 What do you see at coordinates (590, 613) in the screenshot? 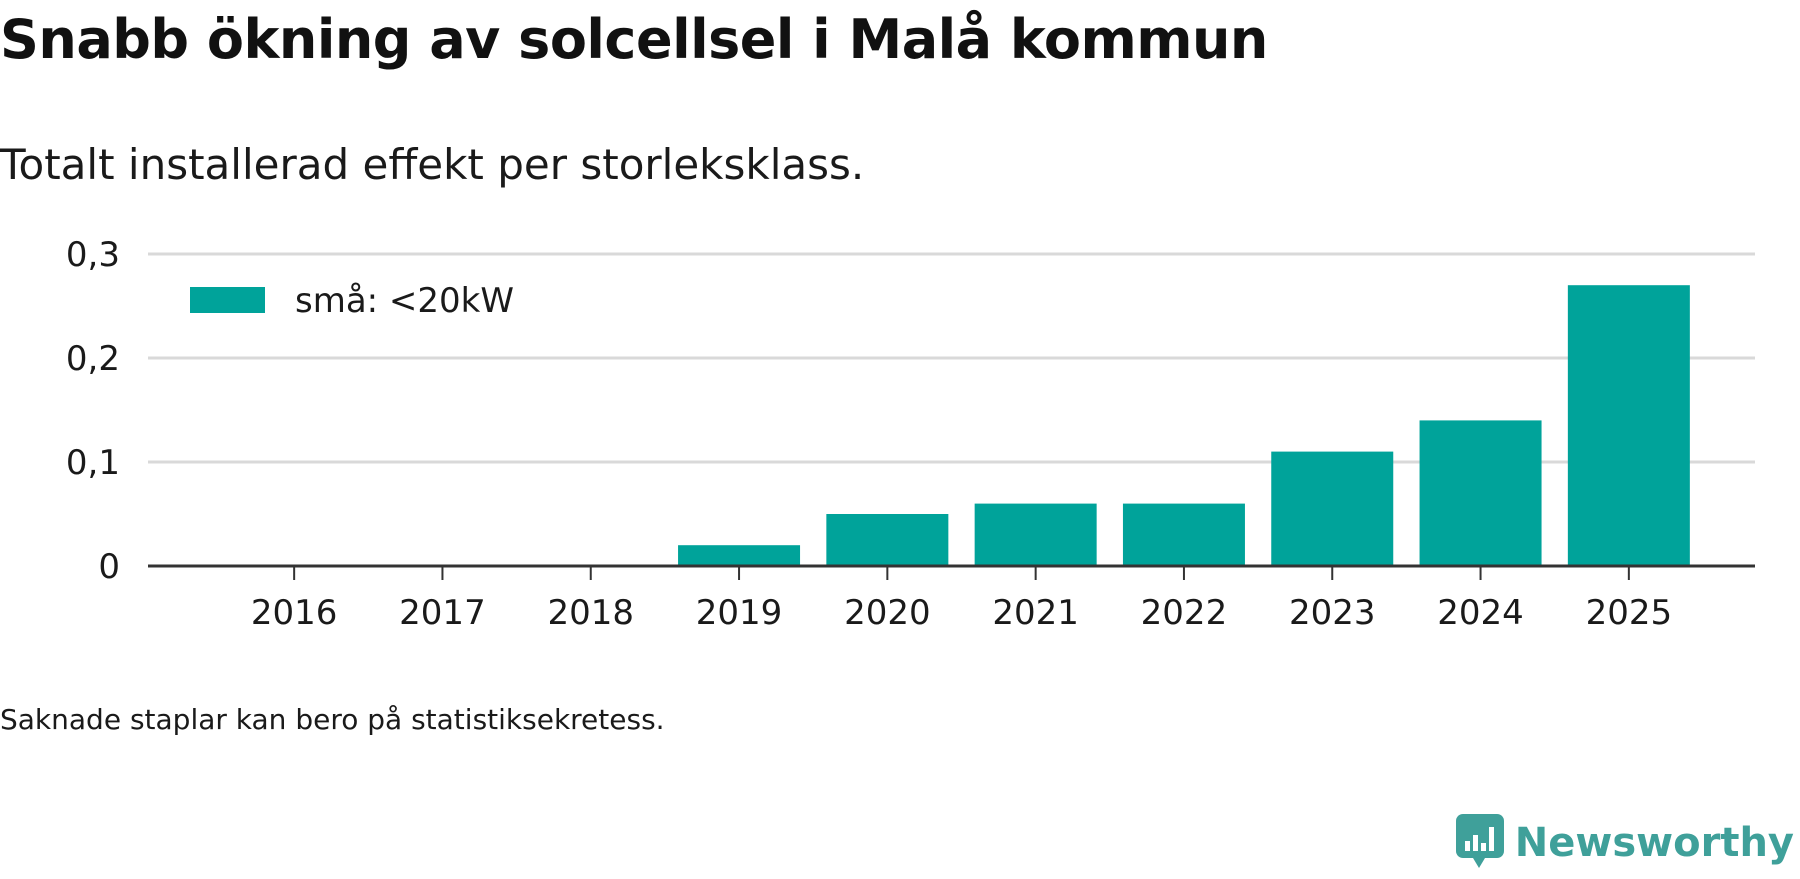
I see `x-tick-label: 2018` at bounding box center [590, 613].